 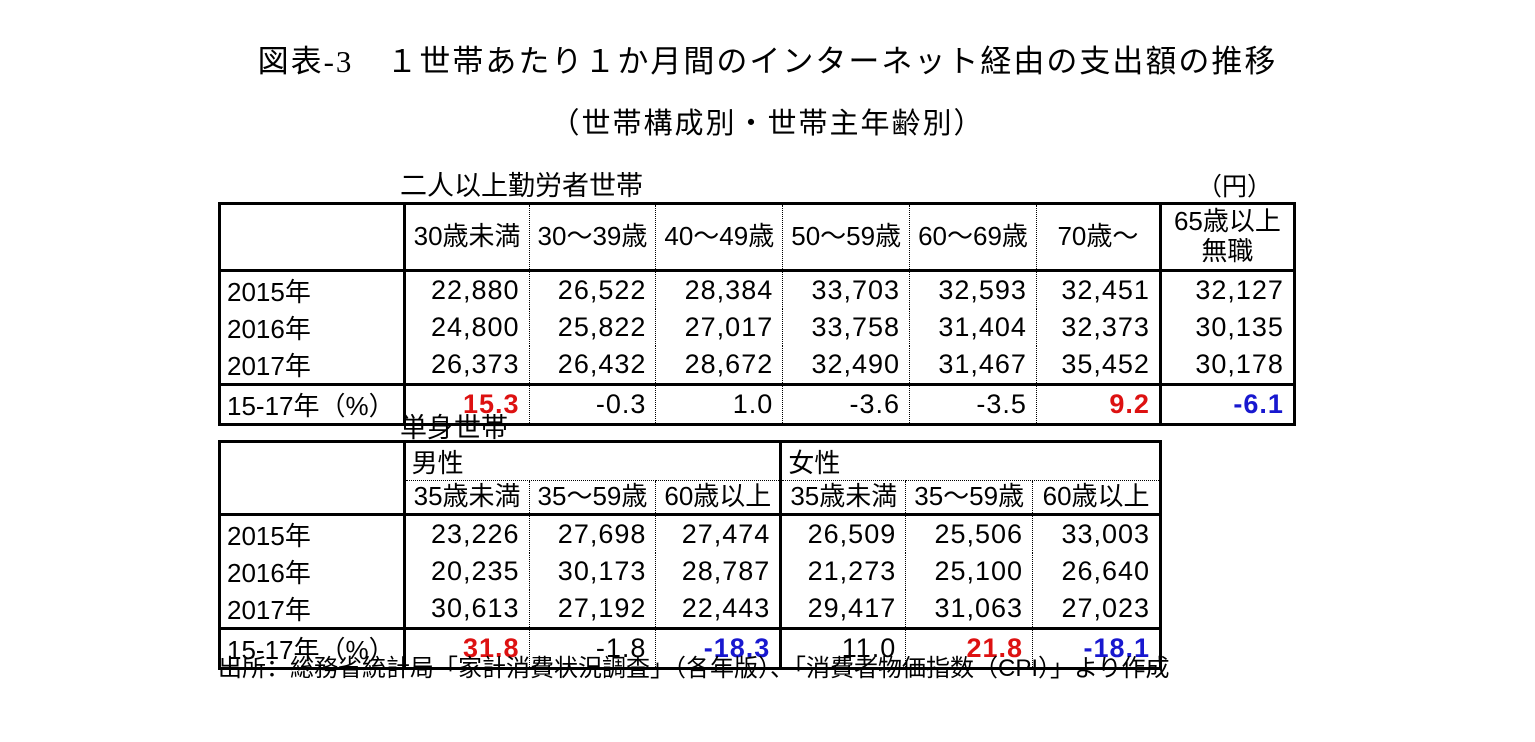 What do you see at coordinates (475, 534) in the screenshot?
I see `table-cell: 23,226` at bounding box center [475, 534].